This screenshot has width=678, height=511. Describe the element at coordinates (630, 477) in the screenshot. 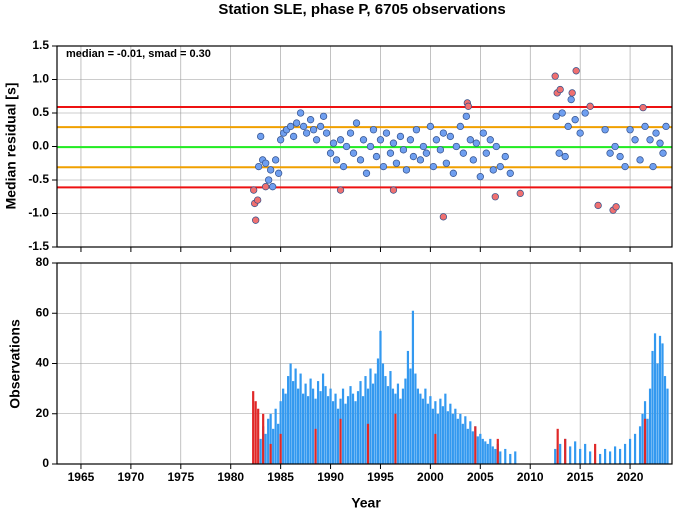

I see `x-tick-label: 2020` at that location.